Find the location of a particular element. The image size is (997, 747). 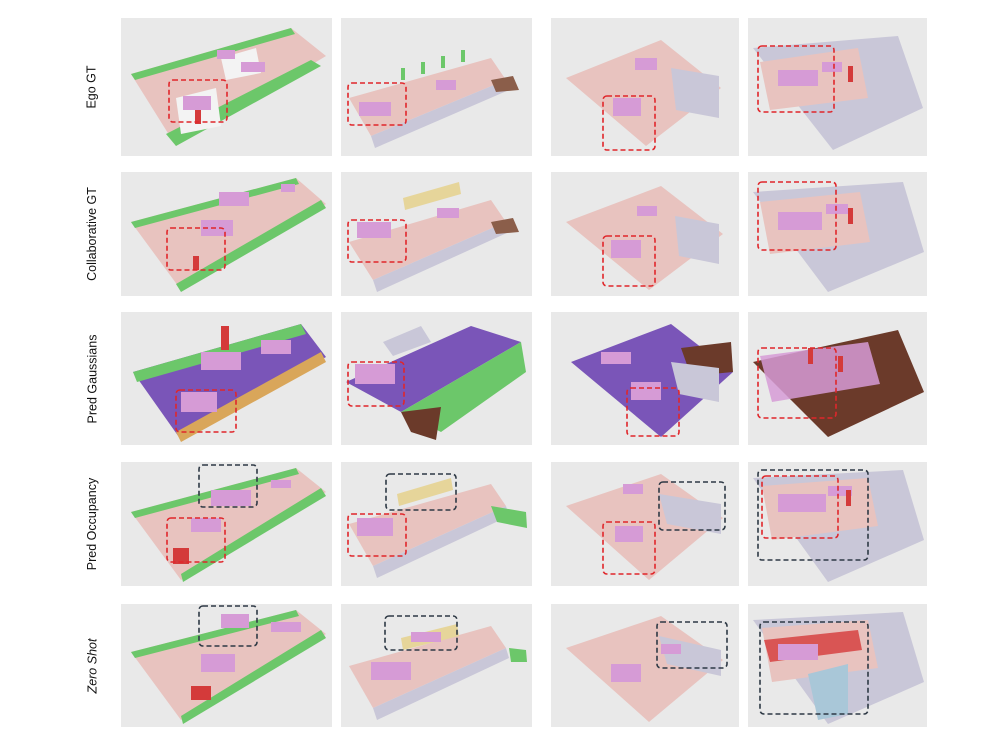

row-label-ego-gt: Ego GT is located at coordinates (92, 87).